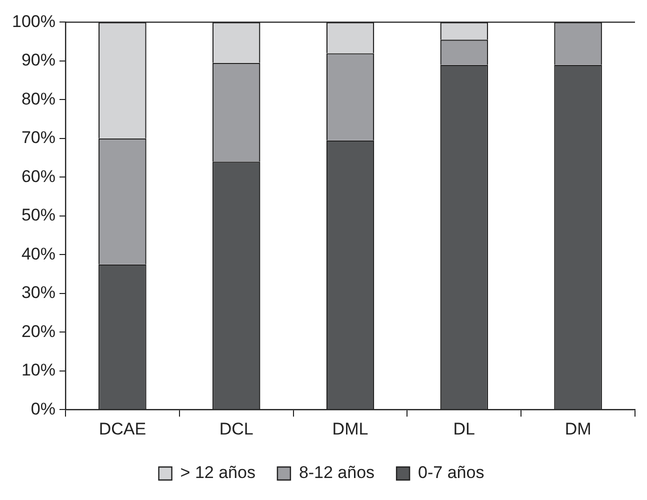  Describe the element at coordinates (38, 215) in the screenshot. I see `y-tick-label: 50%` at that location.